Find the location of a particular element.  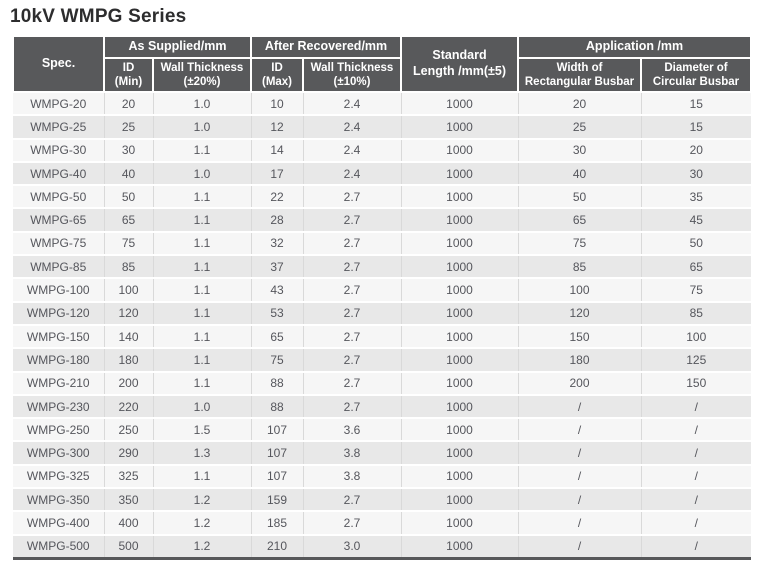

cell-id-max: 28 is located at coordinates (277, 220).